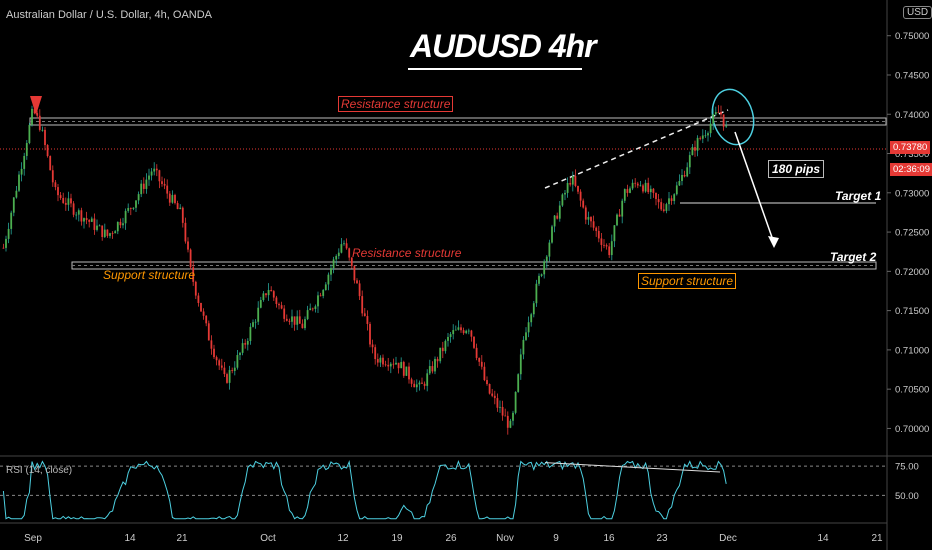  Describe the element at coordinates (912, 193) in the screenshot. I see `y-tick-label: 0.73000` at that location.